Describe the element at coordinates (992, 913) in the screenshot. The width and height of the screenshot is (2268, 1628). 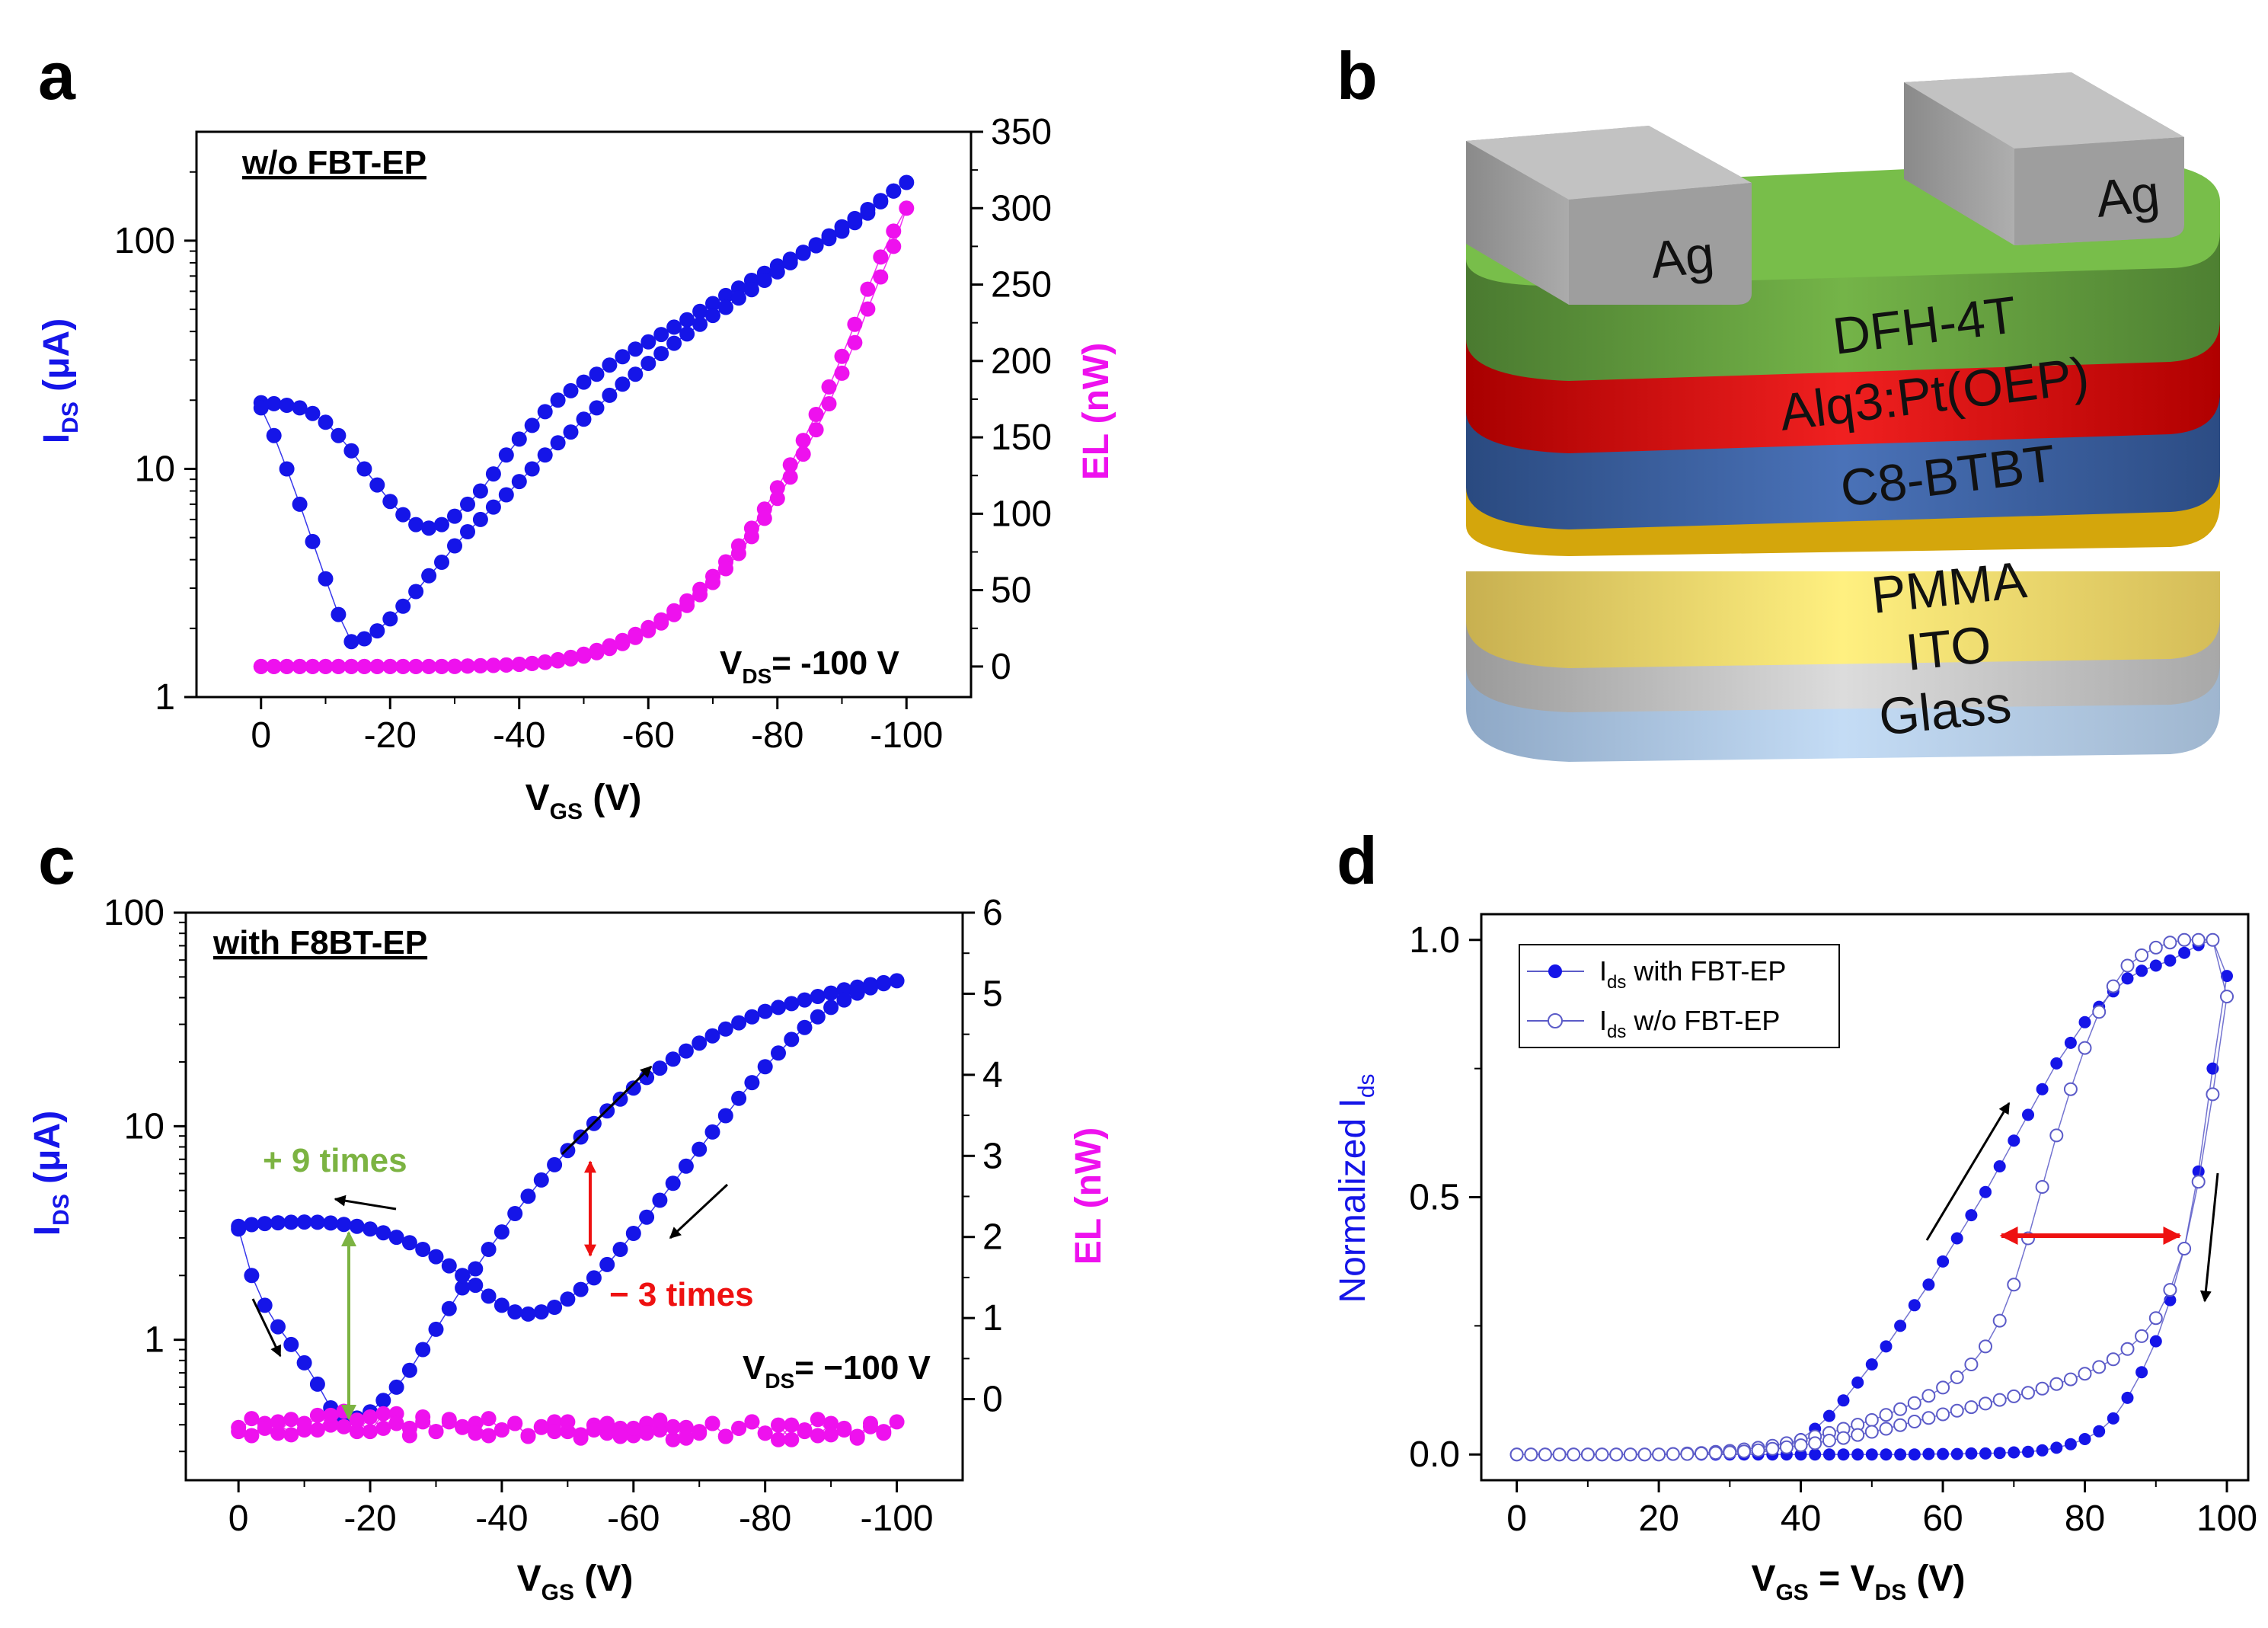
I see `c-y2tick-label: 6` at that location.